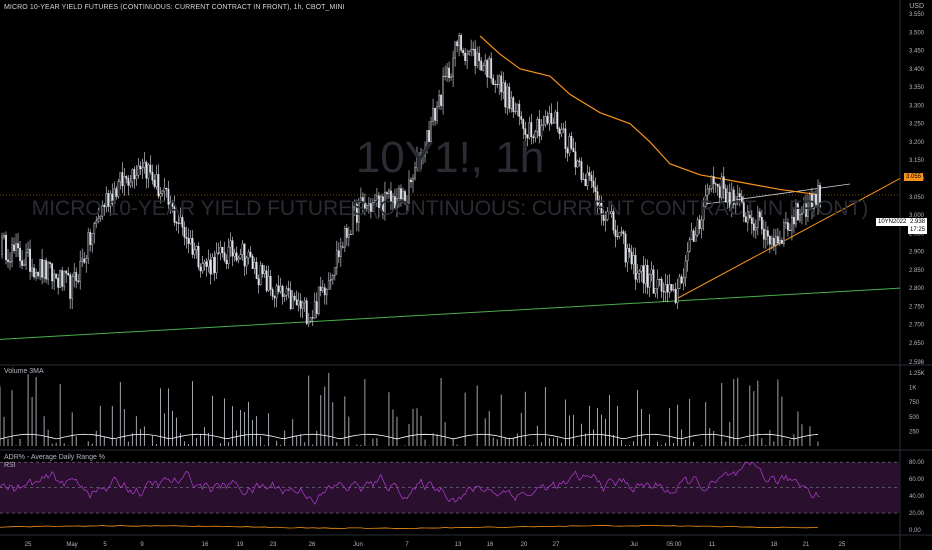  I want to click on x-tick-label: 16, so click(205, 545).